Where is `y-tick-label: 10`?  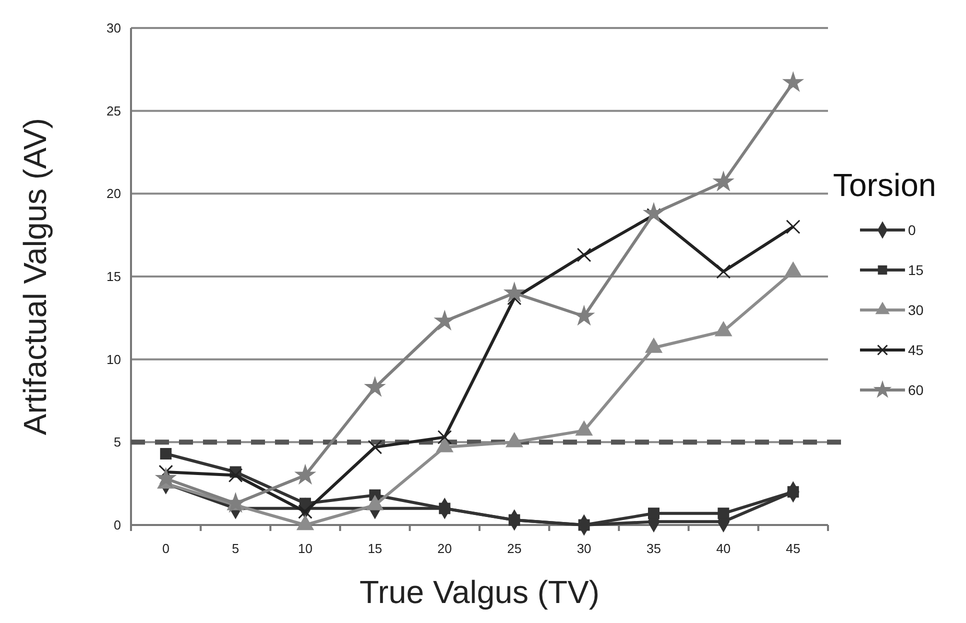
y-tick-label: 10 is located at coordinates (113, 359).